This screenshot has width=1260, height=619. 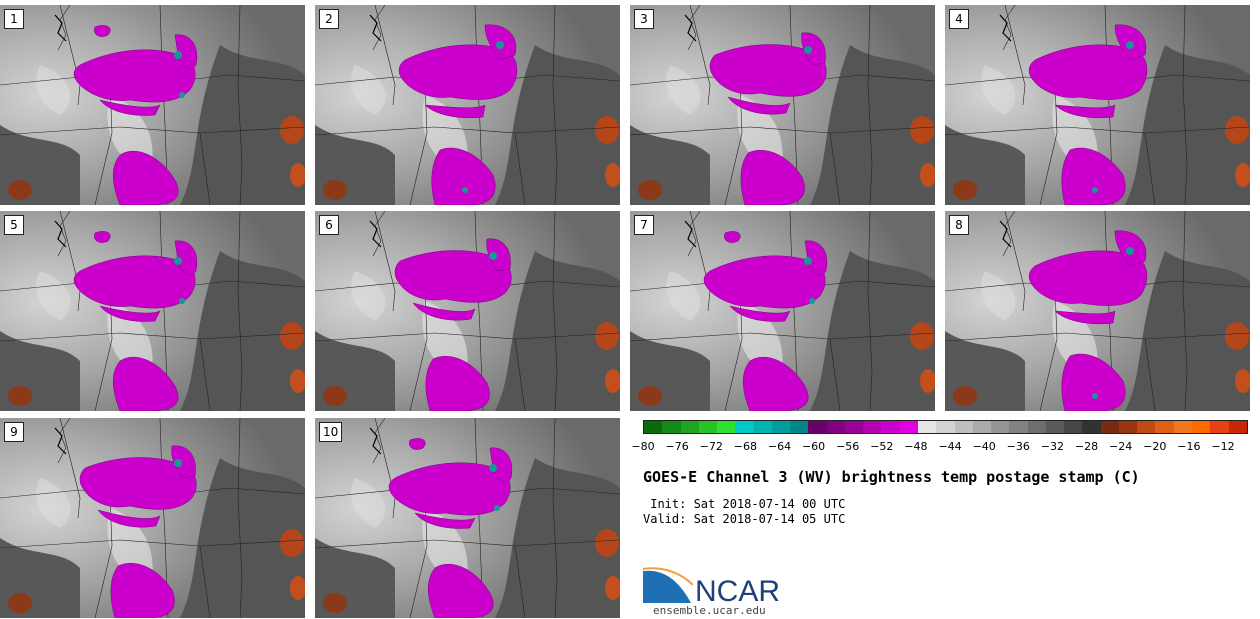 I want to click on stamp-panel-6: 6, so click(x=467, y=311).